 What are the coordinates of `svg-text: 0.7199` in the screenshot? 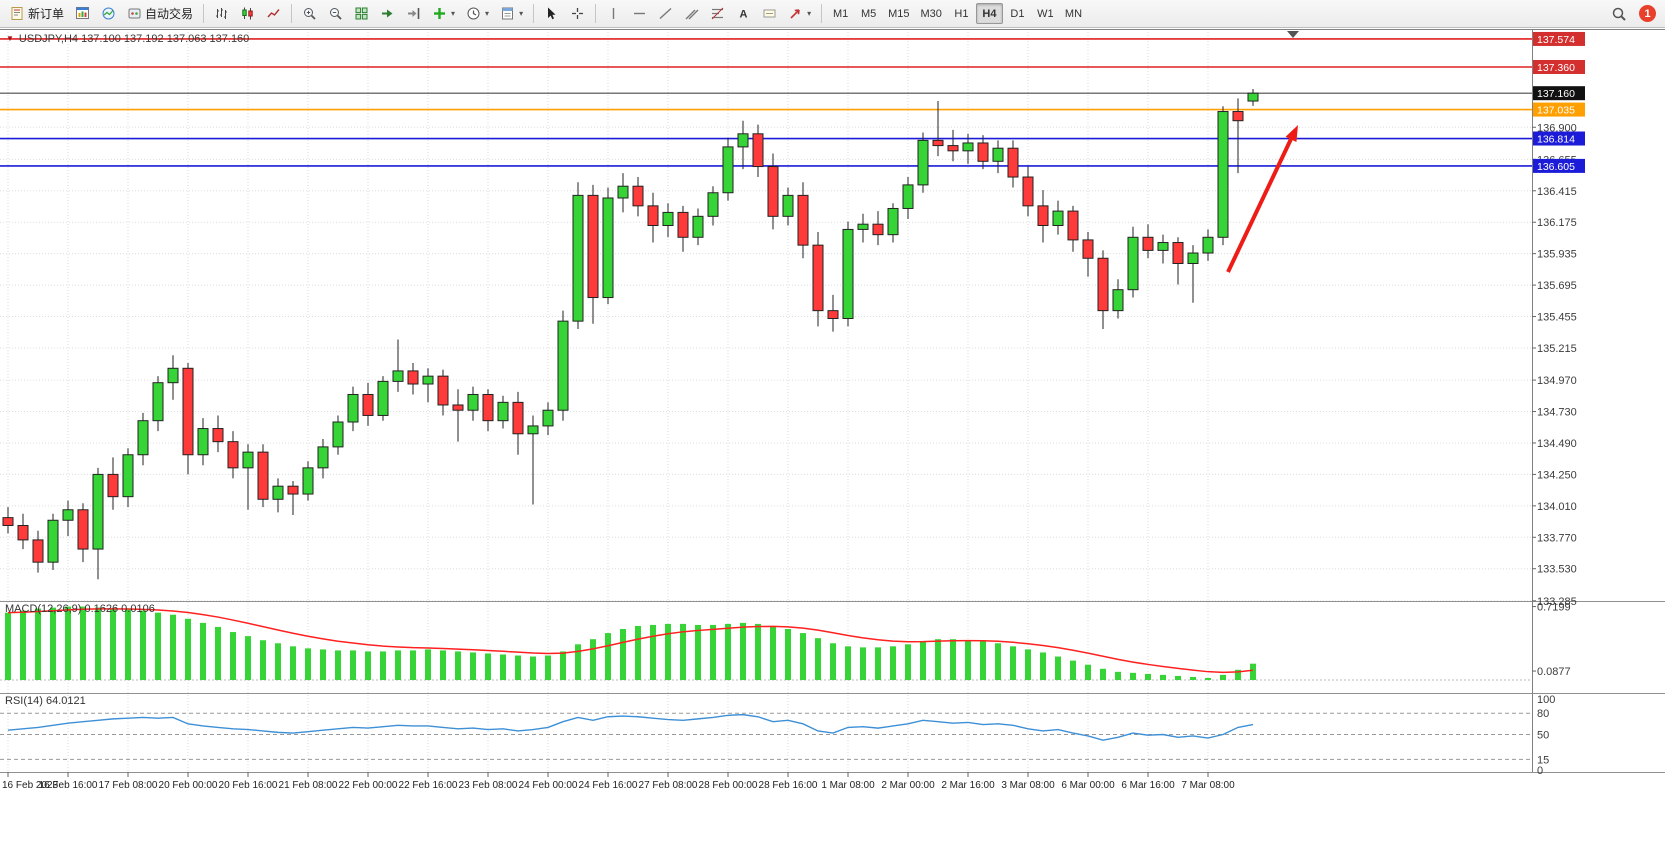 It's located at (1554, 608).